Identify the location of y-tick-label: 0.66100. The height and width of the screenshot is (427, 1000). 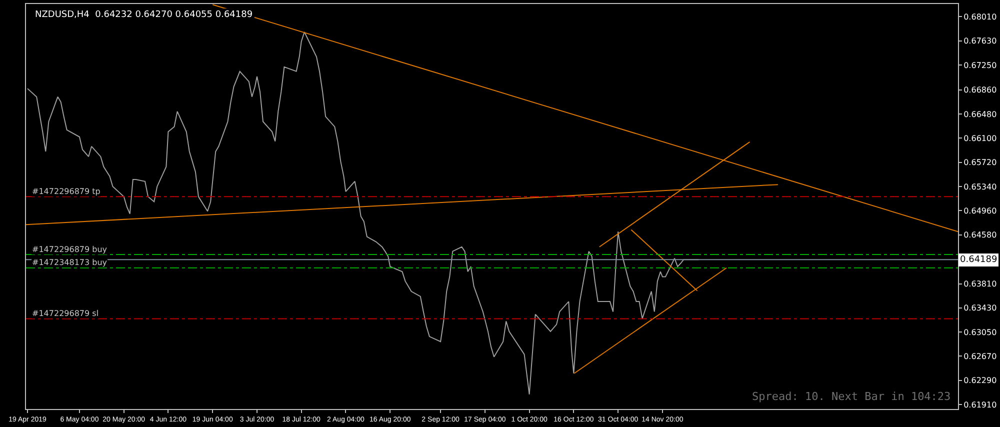
(980, 138).